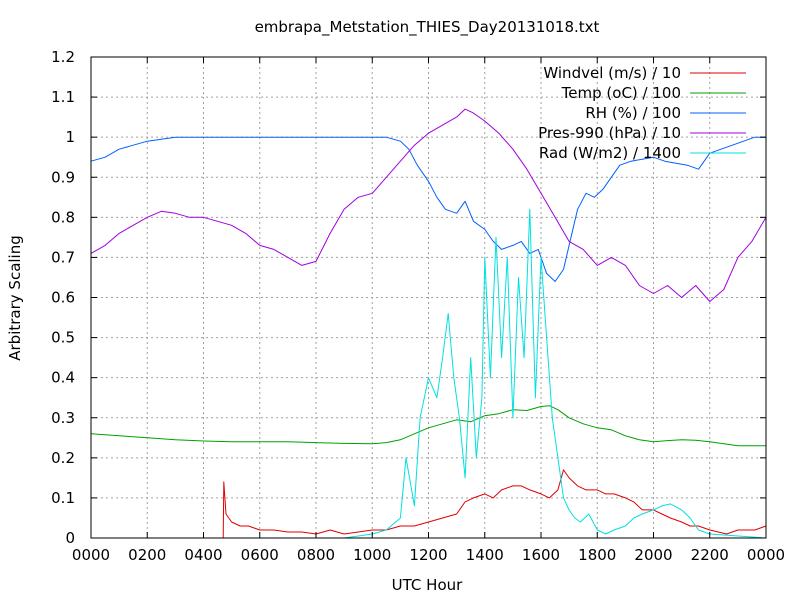 The width and height of the screenshot is (800, 600). What do you see at coordinates (63, 338) in the screenshot?
I see `y-tick-label: 0.5` at bounding box center [63, 338].